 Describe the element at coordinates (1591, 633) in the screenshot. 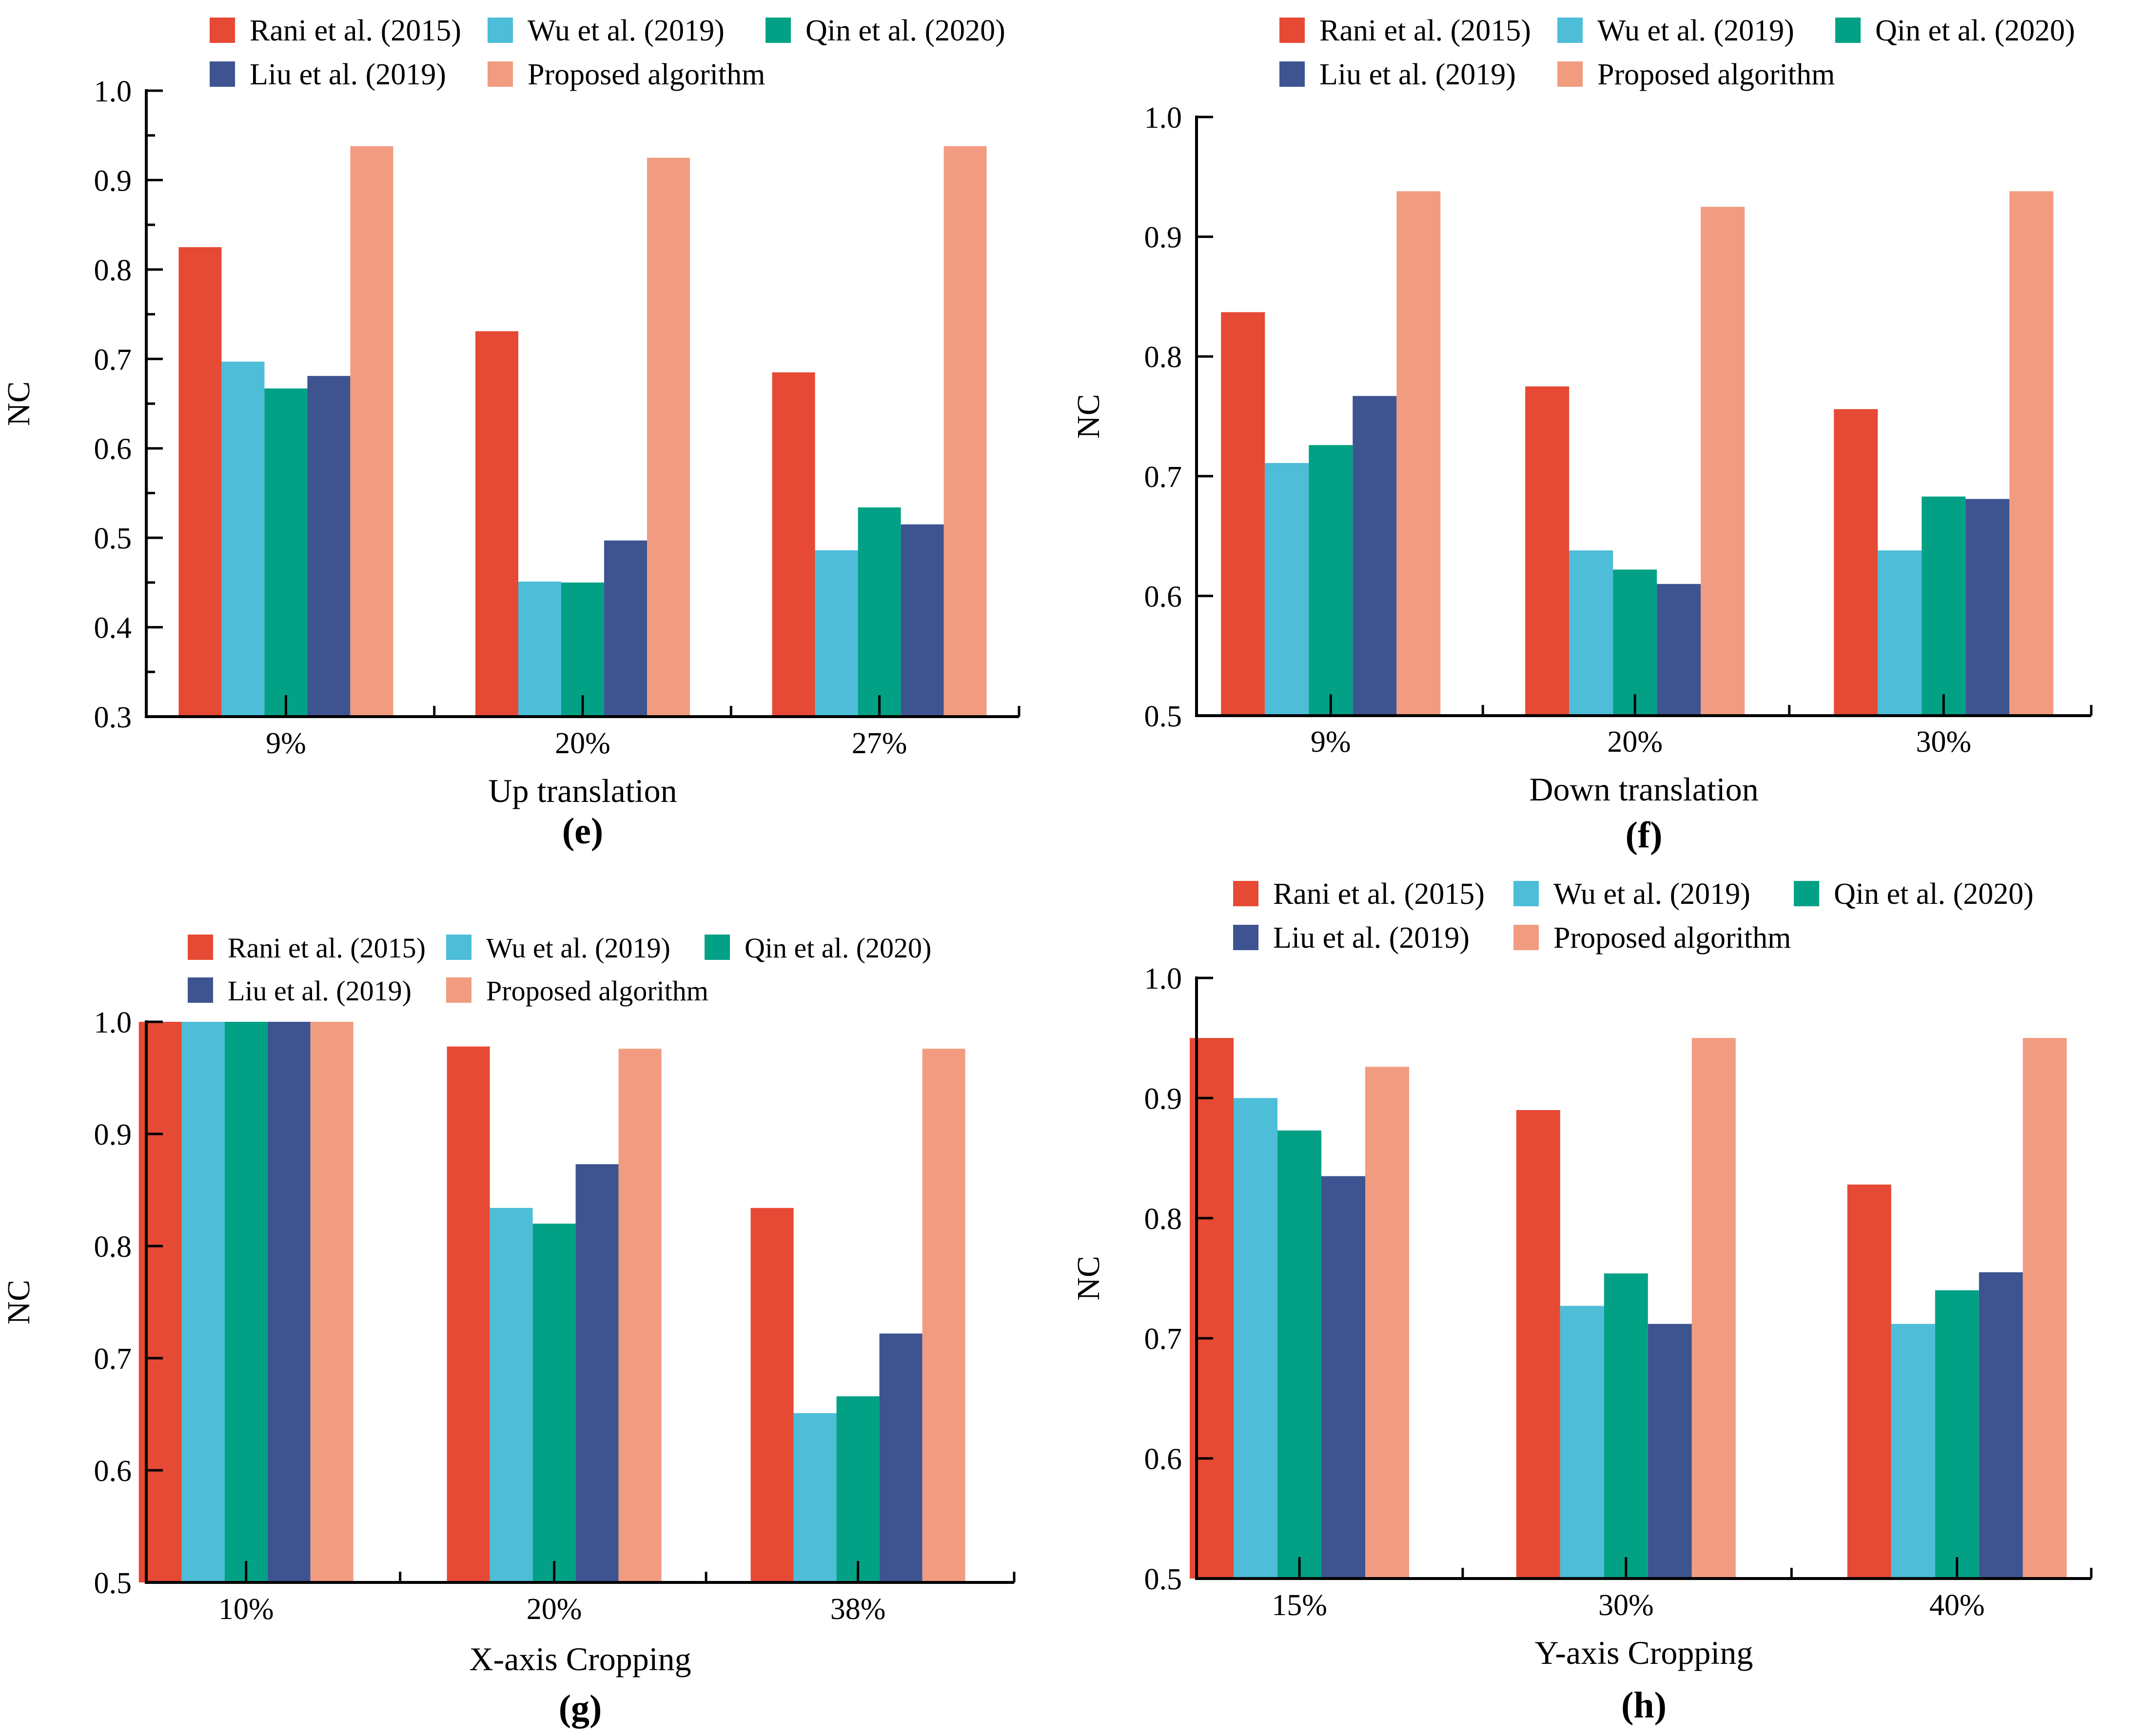

I see `bar-f-20%-s1` at that location.